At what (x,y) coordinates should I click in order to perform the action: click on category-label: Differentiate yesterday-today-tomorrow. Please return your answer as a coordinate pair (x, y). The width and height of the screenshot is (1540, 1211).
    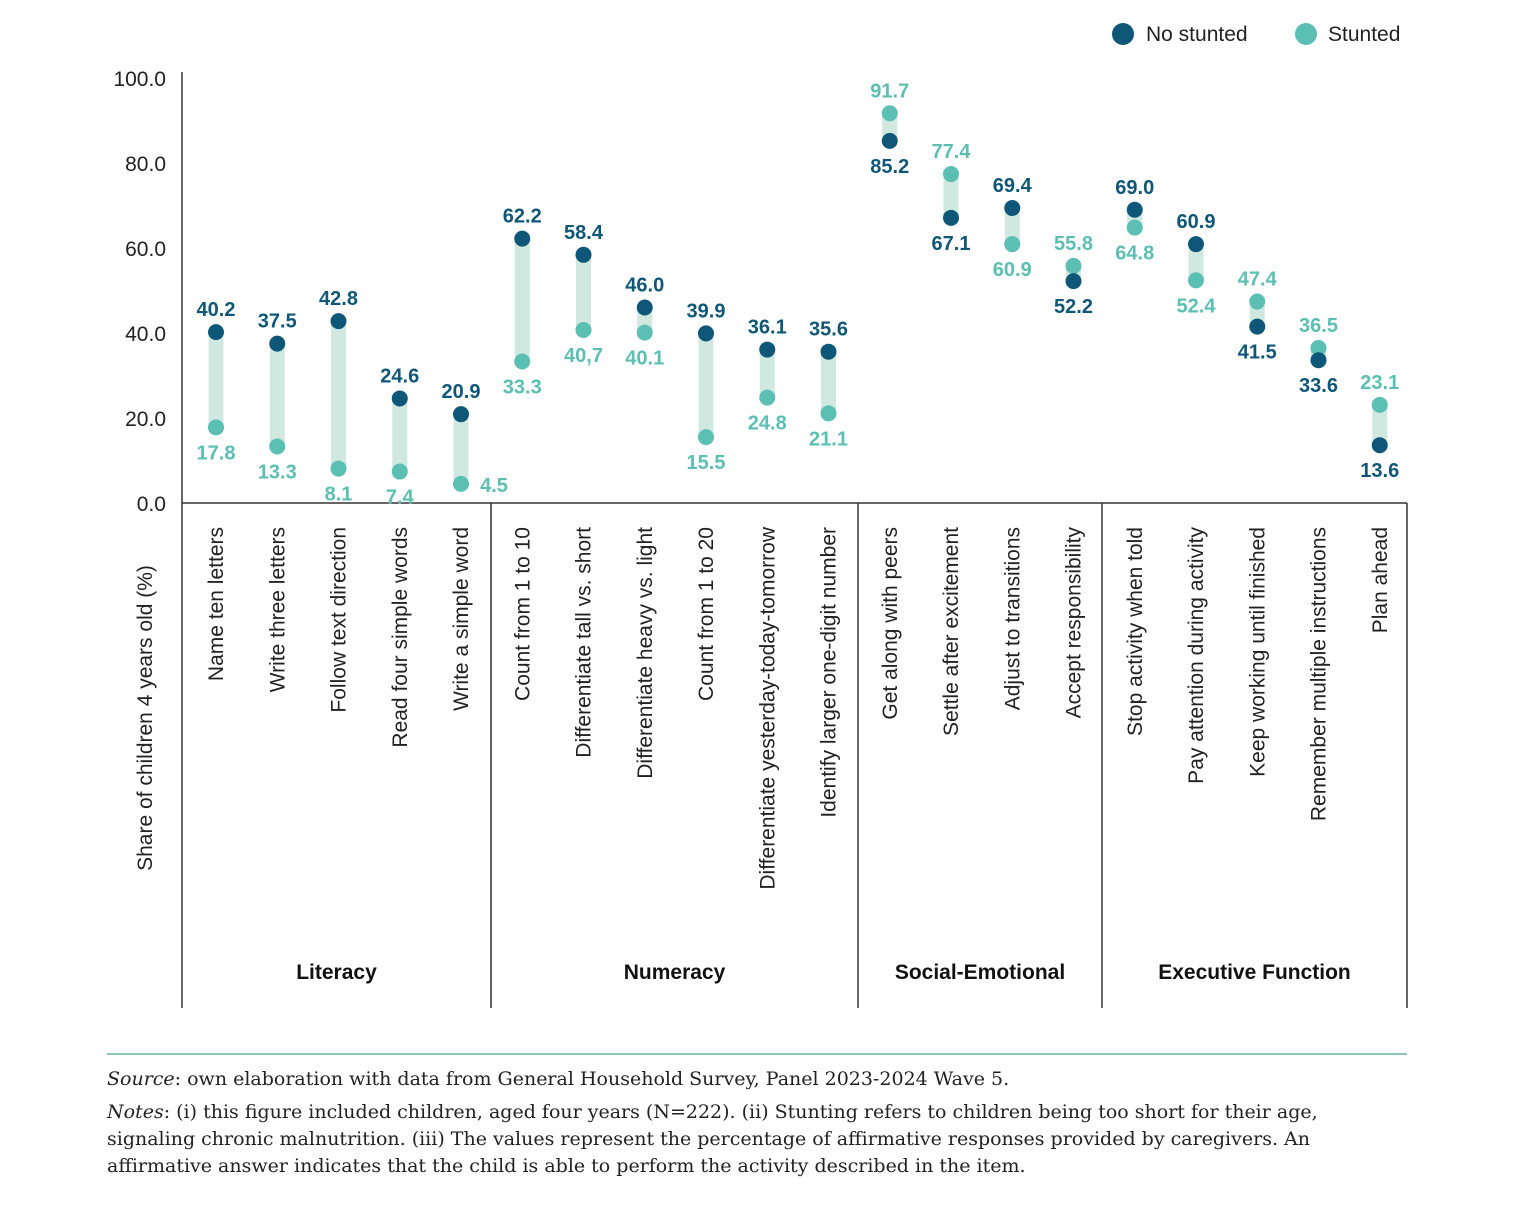
    Looking at the image, I should click on (767, 707).